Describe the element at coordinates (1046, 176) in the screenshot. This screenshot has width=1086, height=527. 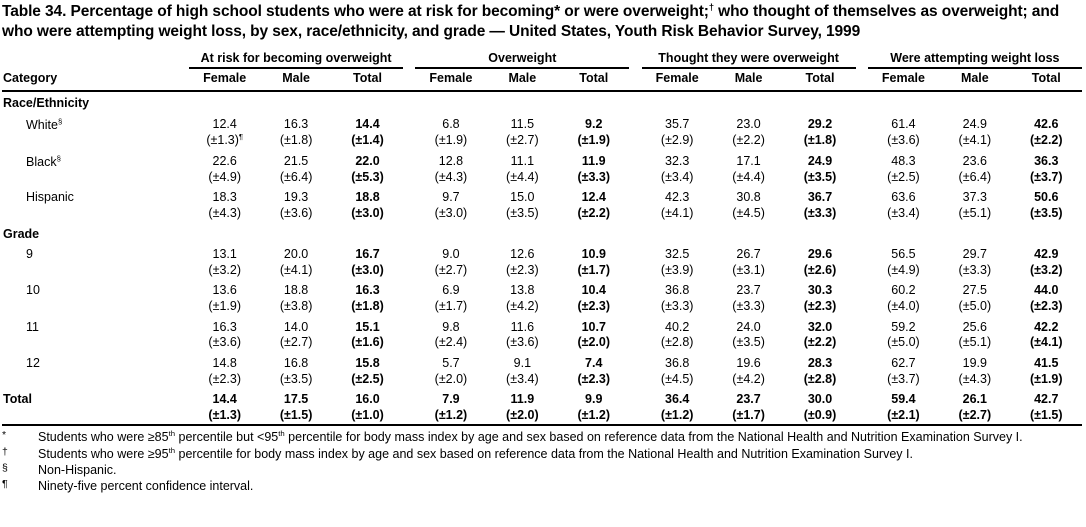
I see `cell-ci: (±3.7)` at that location.